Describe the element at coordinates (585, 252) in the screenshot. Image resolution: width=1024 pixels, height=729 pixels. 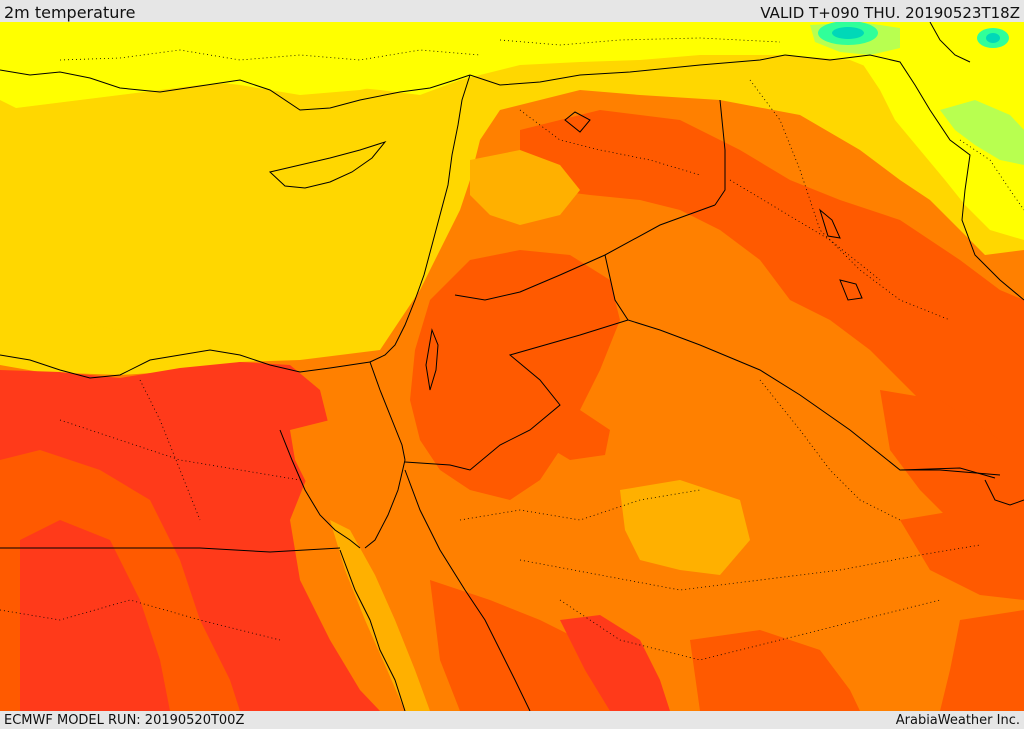
I see `border-syria-jordan-iraq` at that location.